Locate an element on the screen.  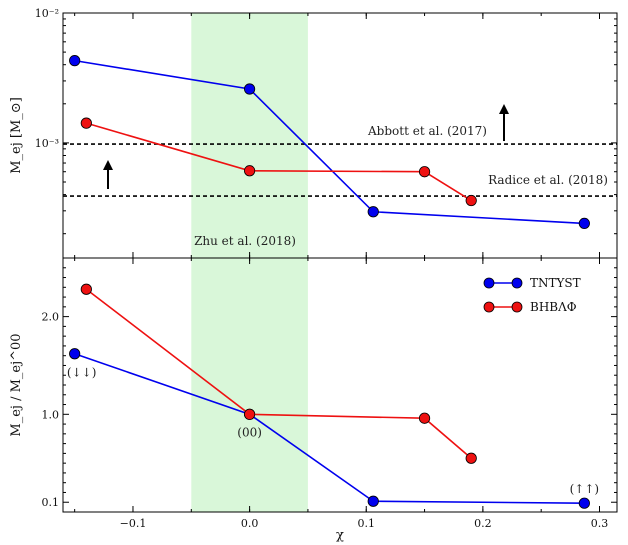
annotation-radice: Radice et al. (2018) is located at coordinates (548, 180).